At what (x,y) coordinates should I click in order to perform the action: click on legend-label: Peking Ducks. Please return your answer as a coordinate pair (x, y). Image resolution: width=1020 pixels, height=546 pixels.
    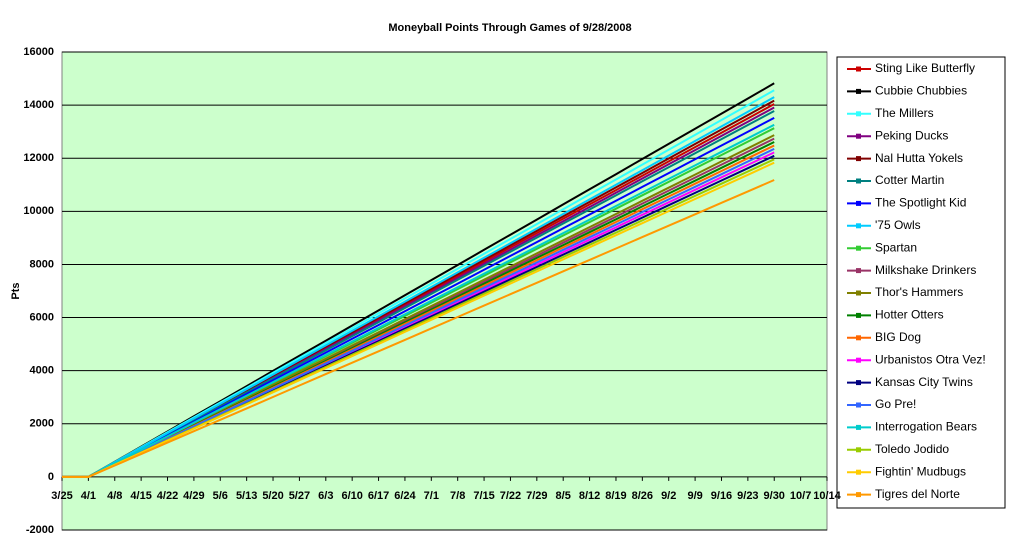
    Looking at the image, I should click on (911, 135).